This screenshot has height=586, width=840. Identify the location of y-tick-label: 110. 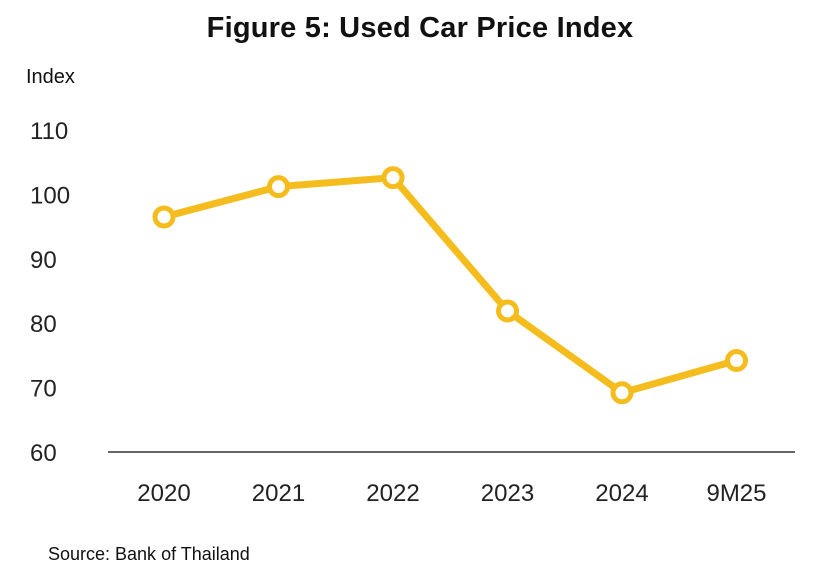
(49, 131).